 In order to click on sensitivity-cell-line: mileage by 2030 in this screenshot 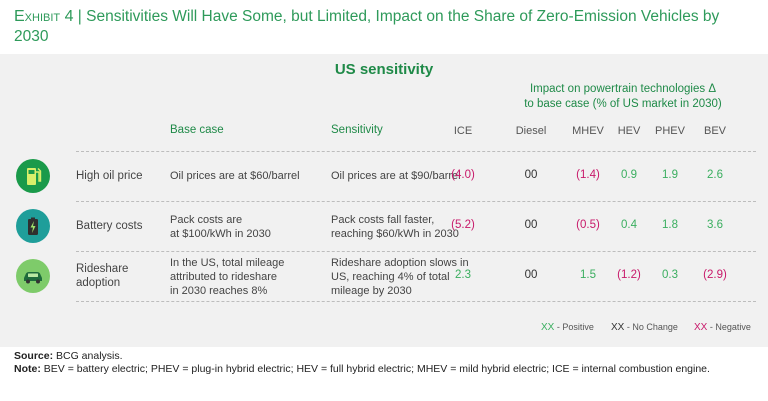, I will do `click(371, 290)`.